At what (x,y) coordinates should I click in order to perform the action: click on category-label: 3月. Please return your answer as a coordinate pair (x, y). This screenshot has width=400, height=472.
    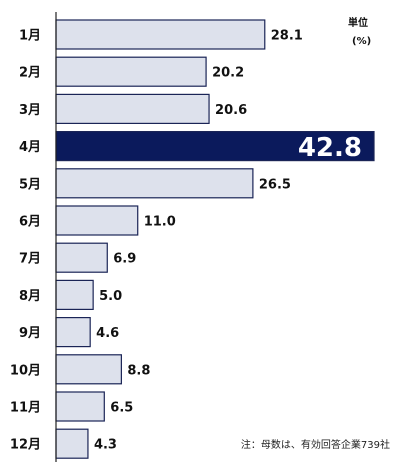
    Looking at the image, I should click on (30, 110).